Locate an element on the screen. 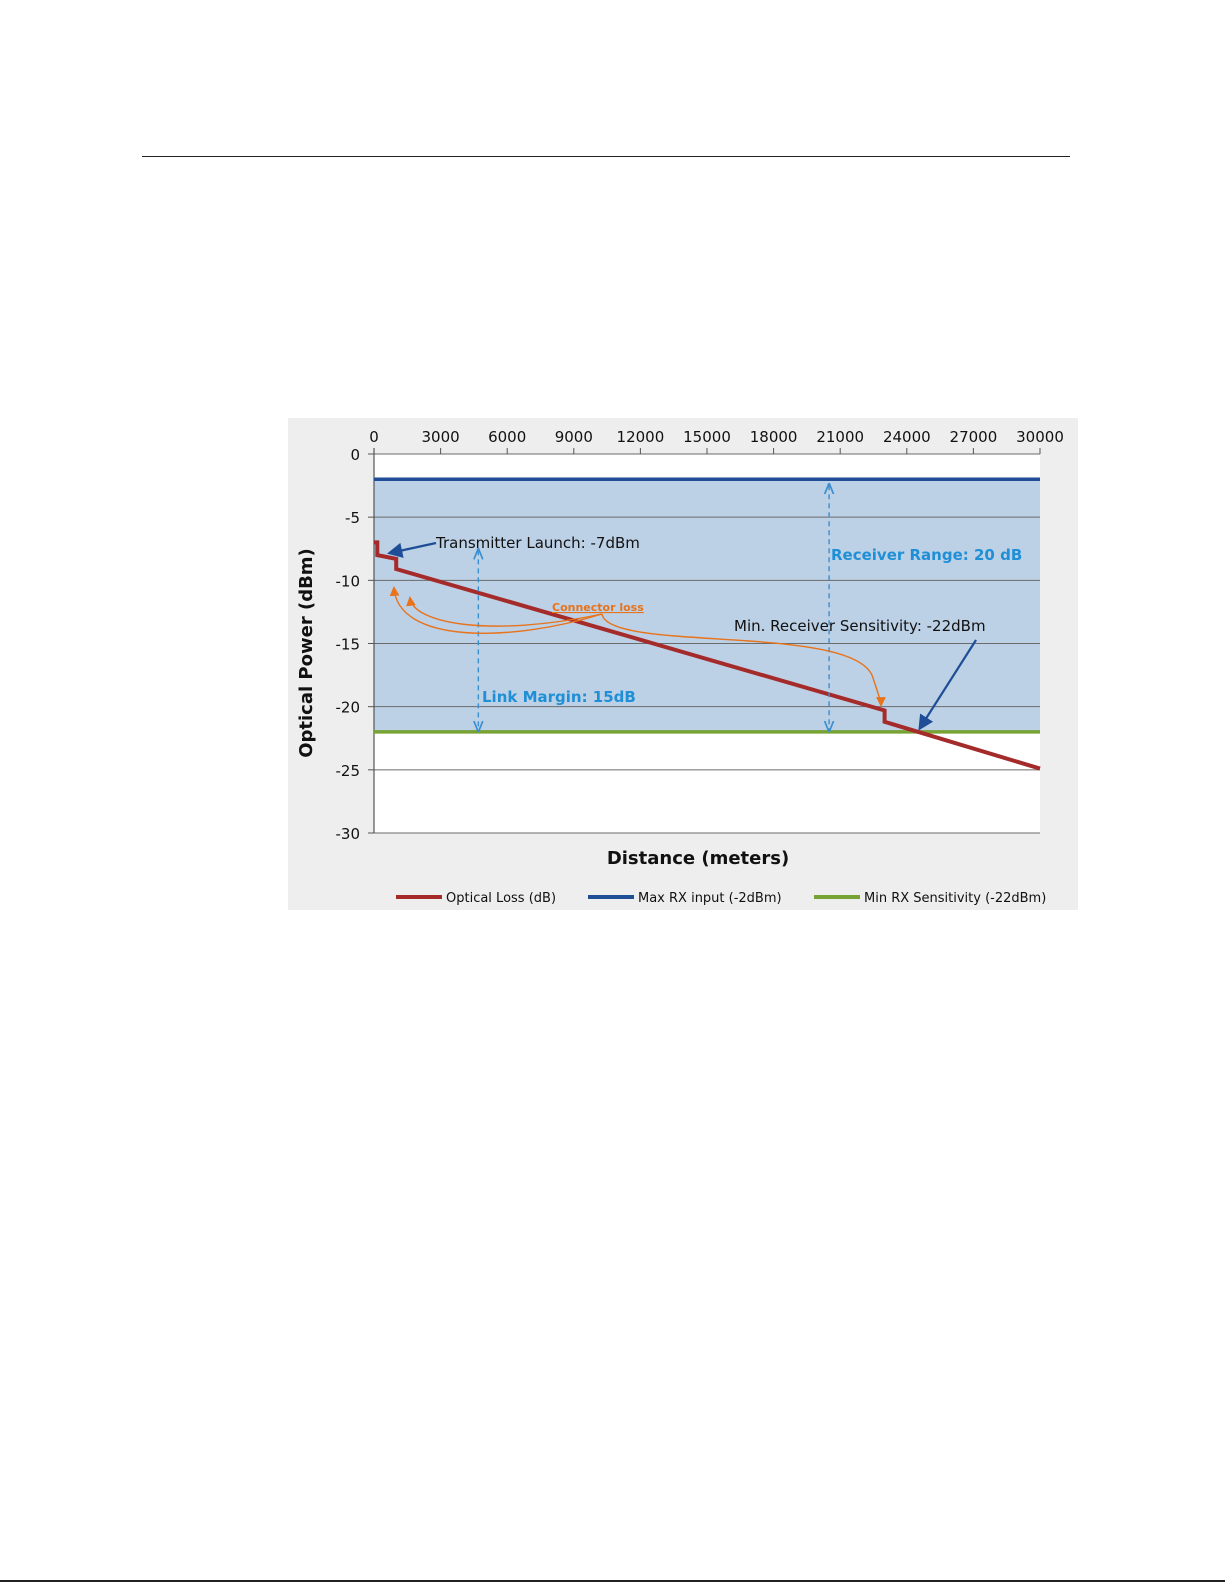 The image size is (1225, 1585). receiver-range-label: Receiver Range: 20 dB is located at coordinates (926, 555).